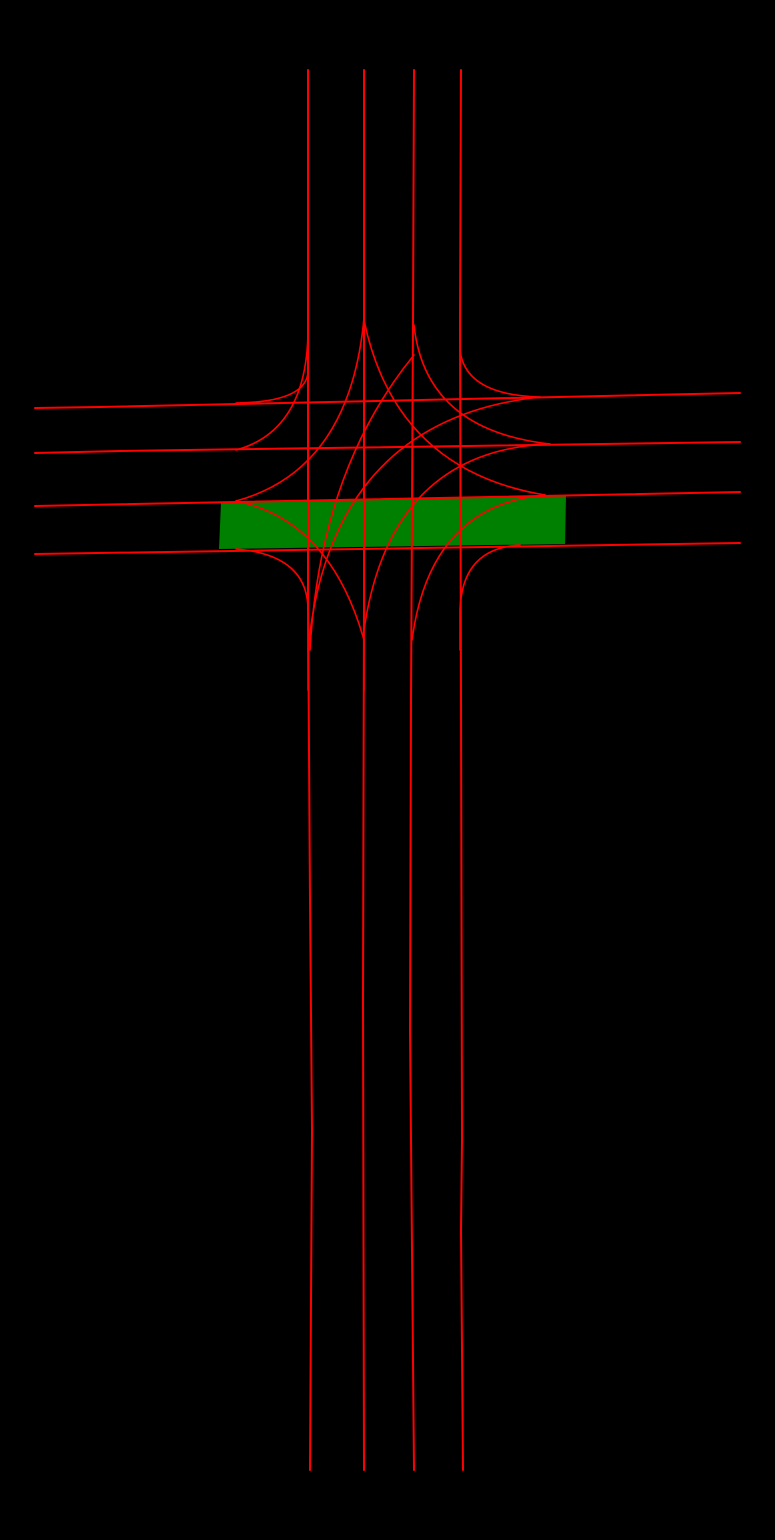 The height and width of the screenshot is (1540, 775). I want to click on turn-connector-curves, so click(393, 504).